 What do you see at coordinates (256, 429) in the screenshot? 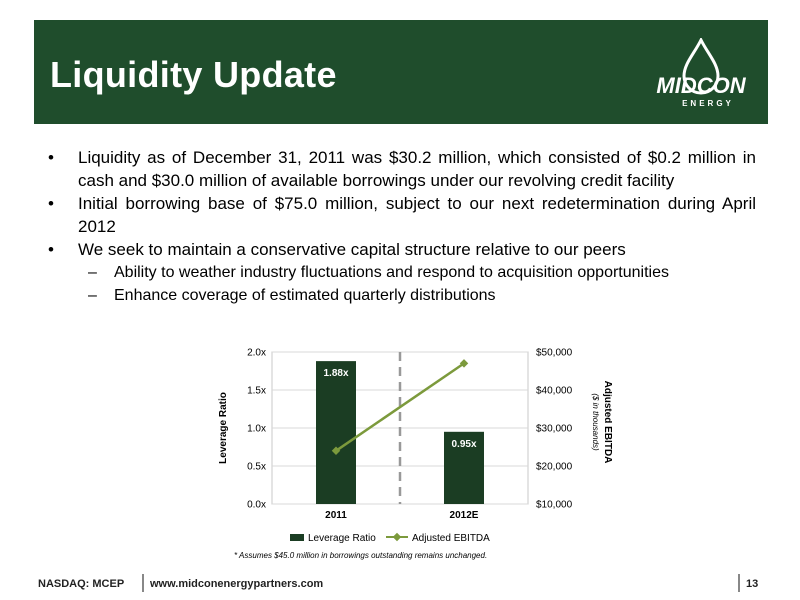
I see `y-tick-label-left: 1.0x` at bounding box center [256, 429].